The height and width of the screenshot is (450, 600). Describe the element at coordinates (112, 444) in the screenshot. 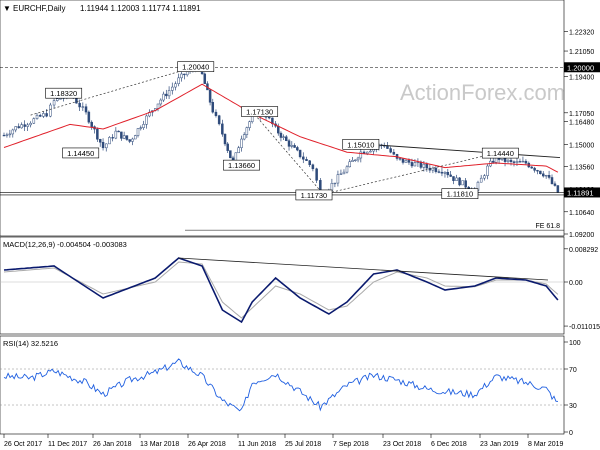

I see `x-tick-label: 26 Jan 2018` at that location.